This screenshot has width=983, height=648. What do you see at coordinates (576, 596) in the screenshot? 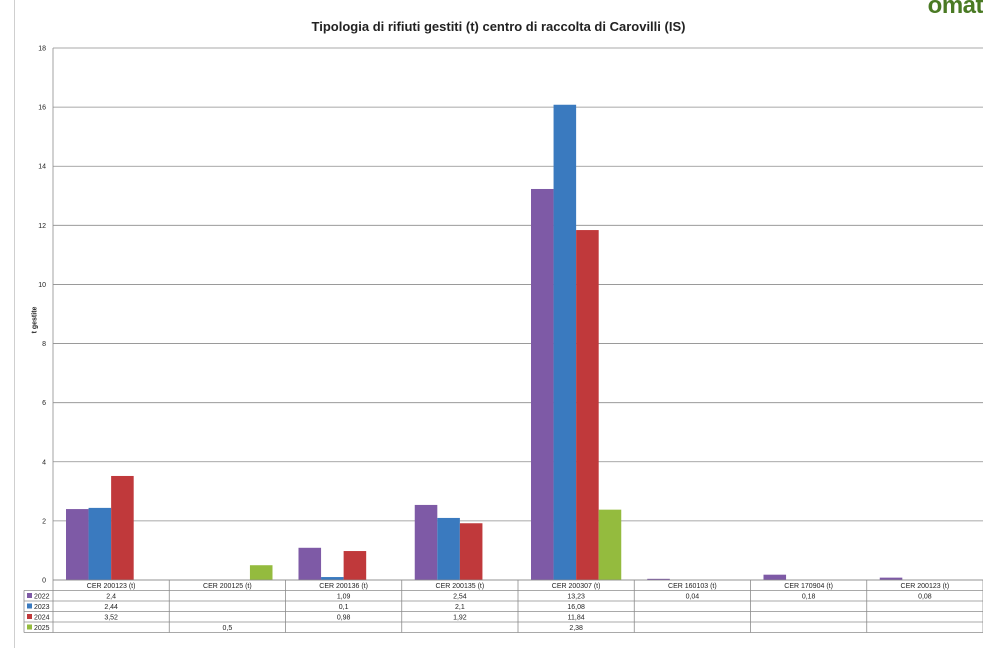
I see `data-label: 13,23` at bounding box center [576, 596].